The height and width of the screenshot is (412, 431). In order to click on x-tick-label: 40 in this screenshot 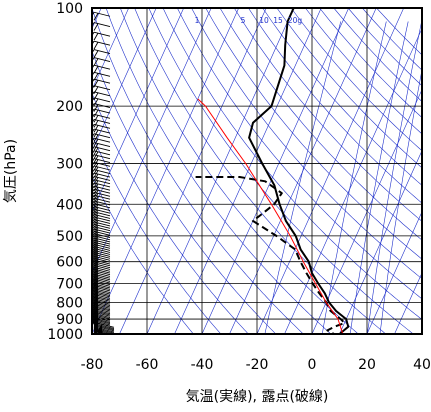, I will do `click(422, 365)`.